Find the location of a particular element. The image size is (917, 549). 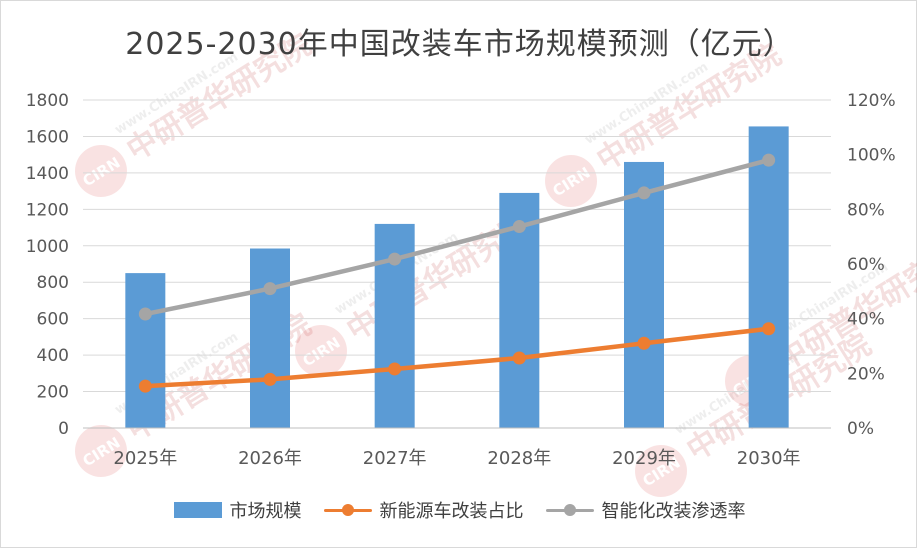

y-right-tick-label: 120% is located at coordinates (871, 101).